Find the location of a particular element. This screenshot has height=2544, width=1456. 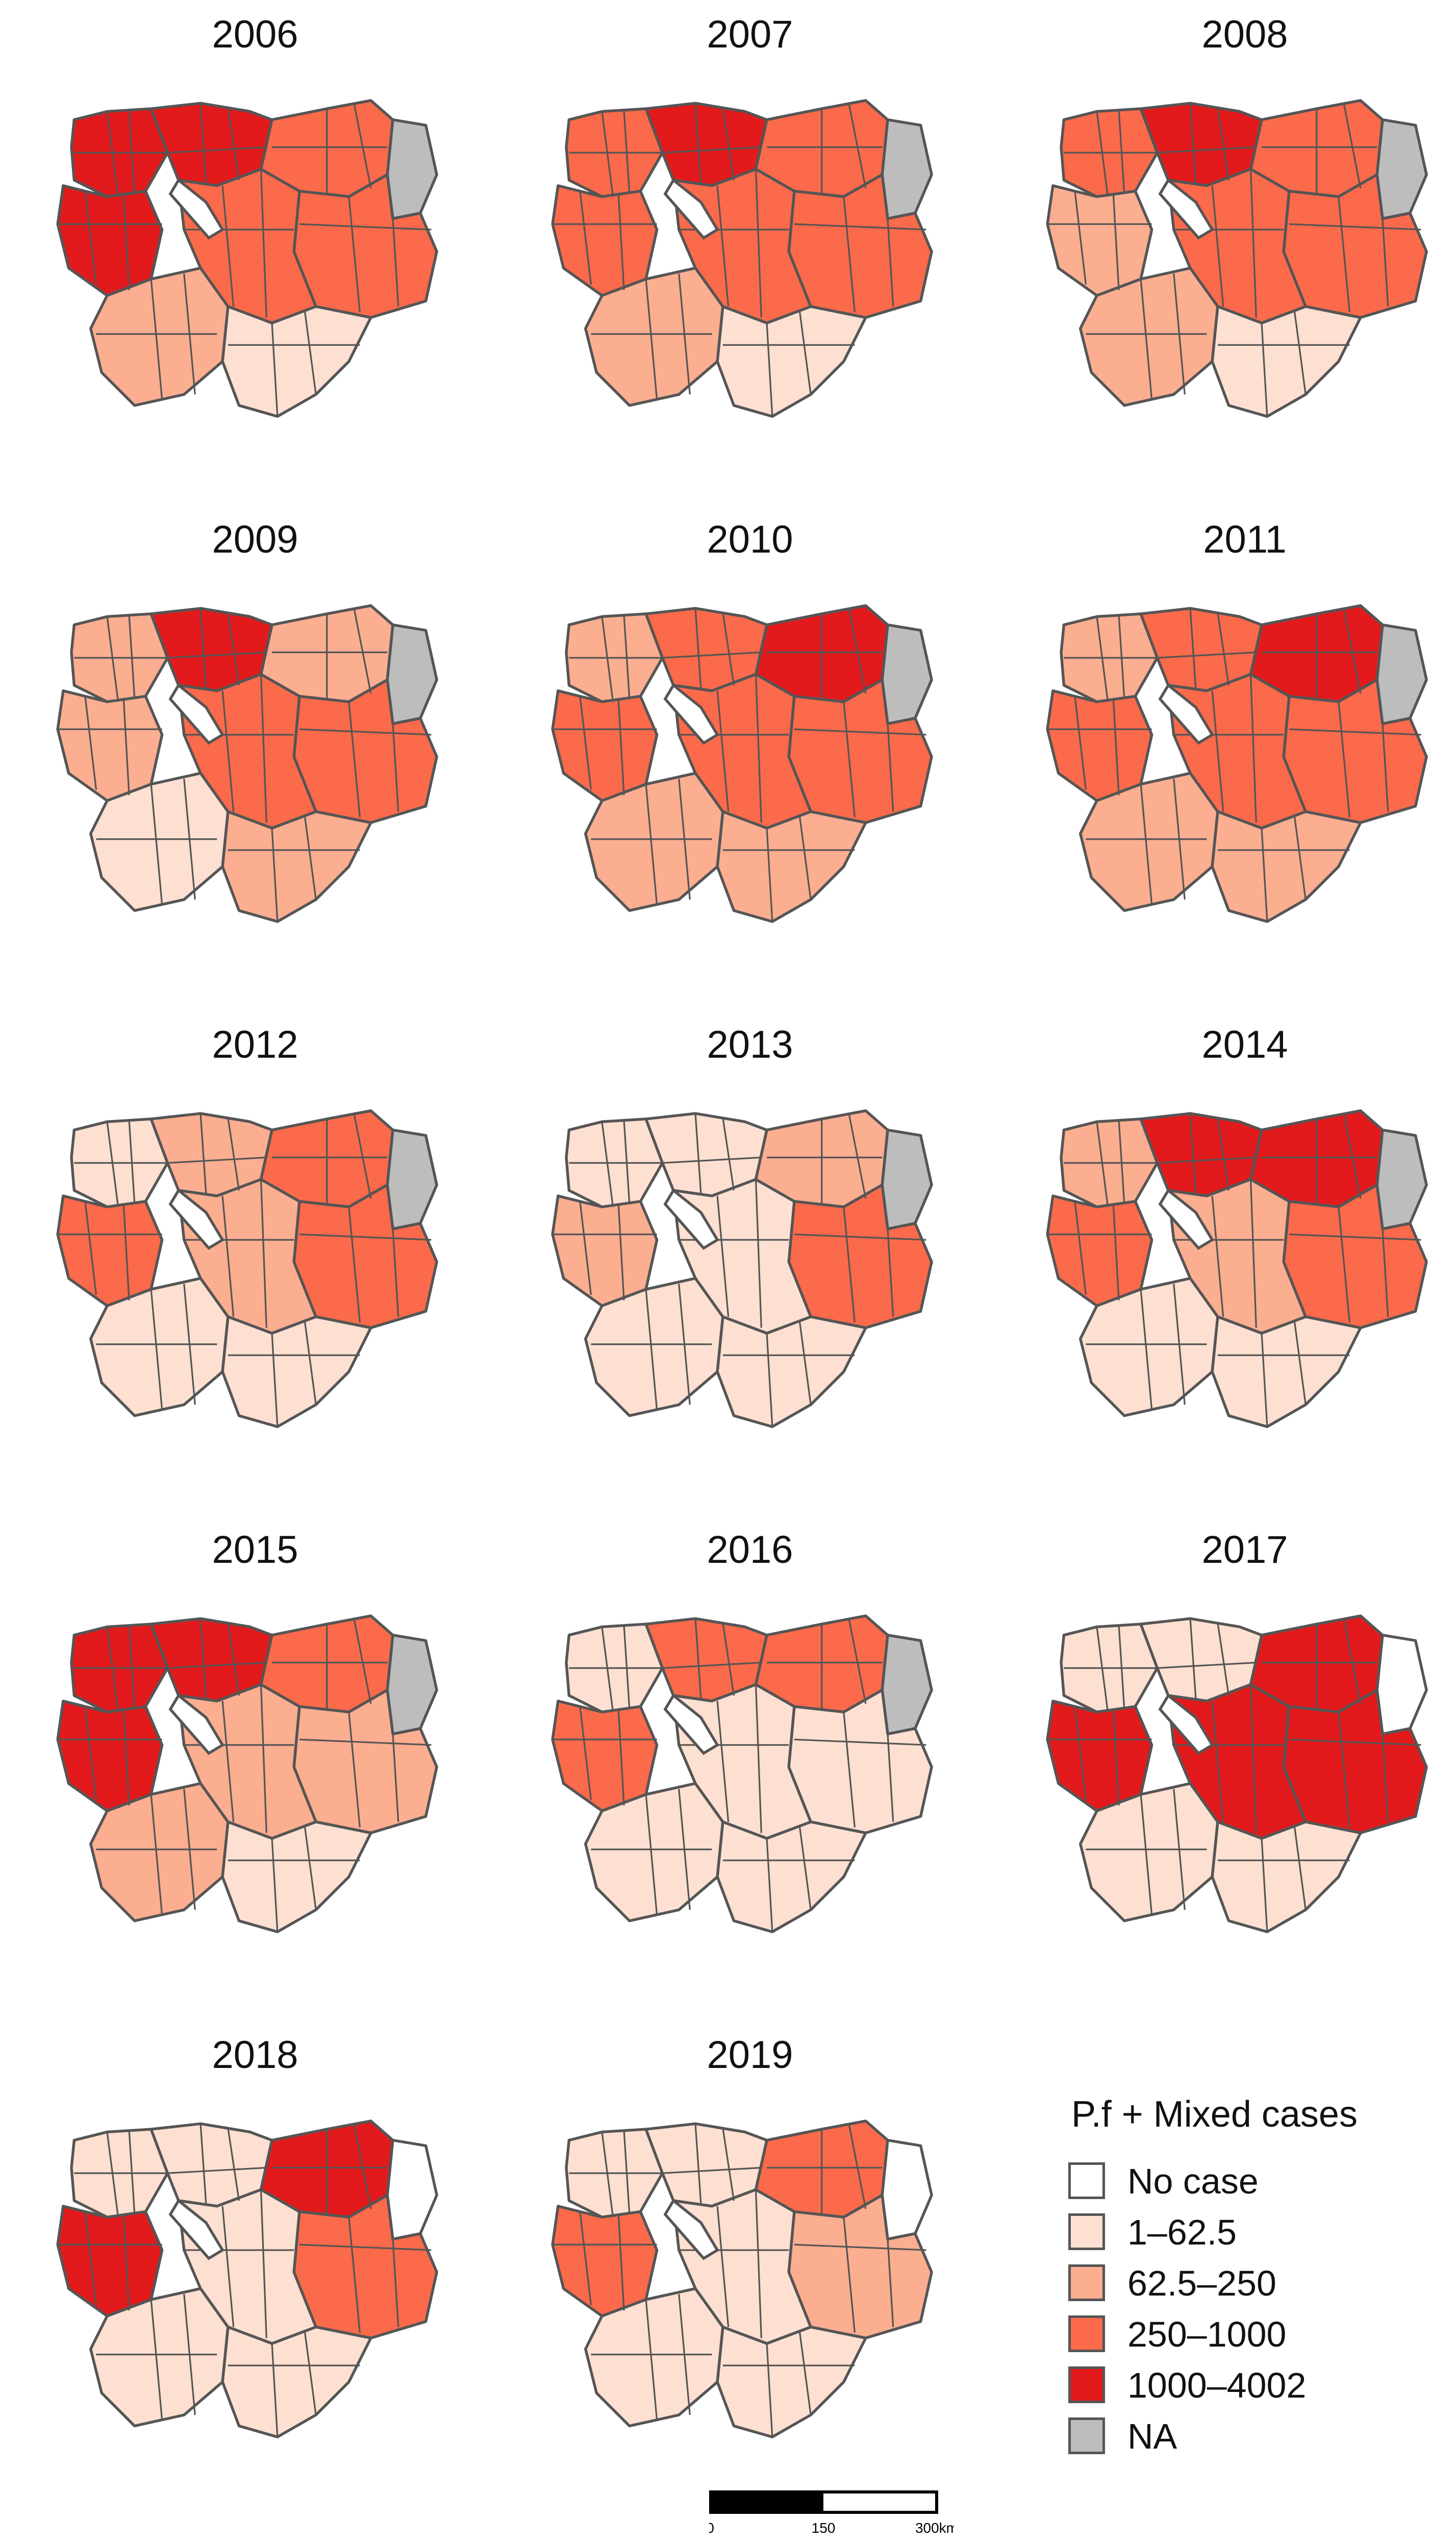

map-2008 is located at coordinates (1237, 258).